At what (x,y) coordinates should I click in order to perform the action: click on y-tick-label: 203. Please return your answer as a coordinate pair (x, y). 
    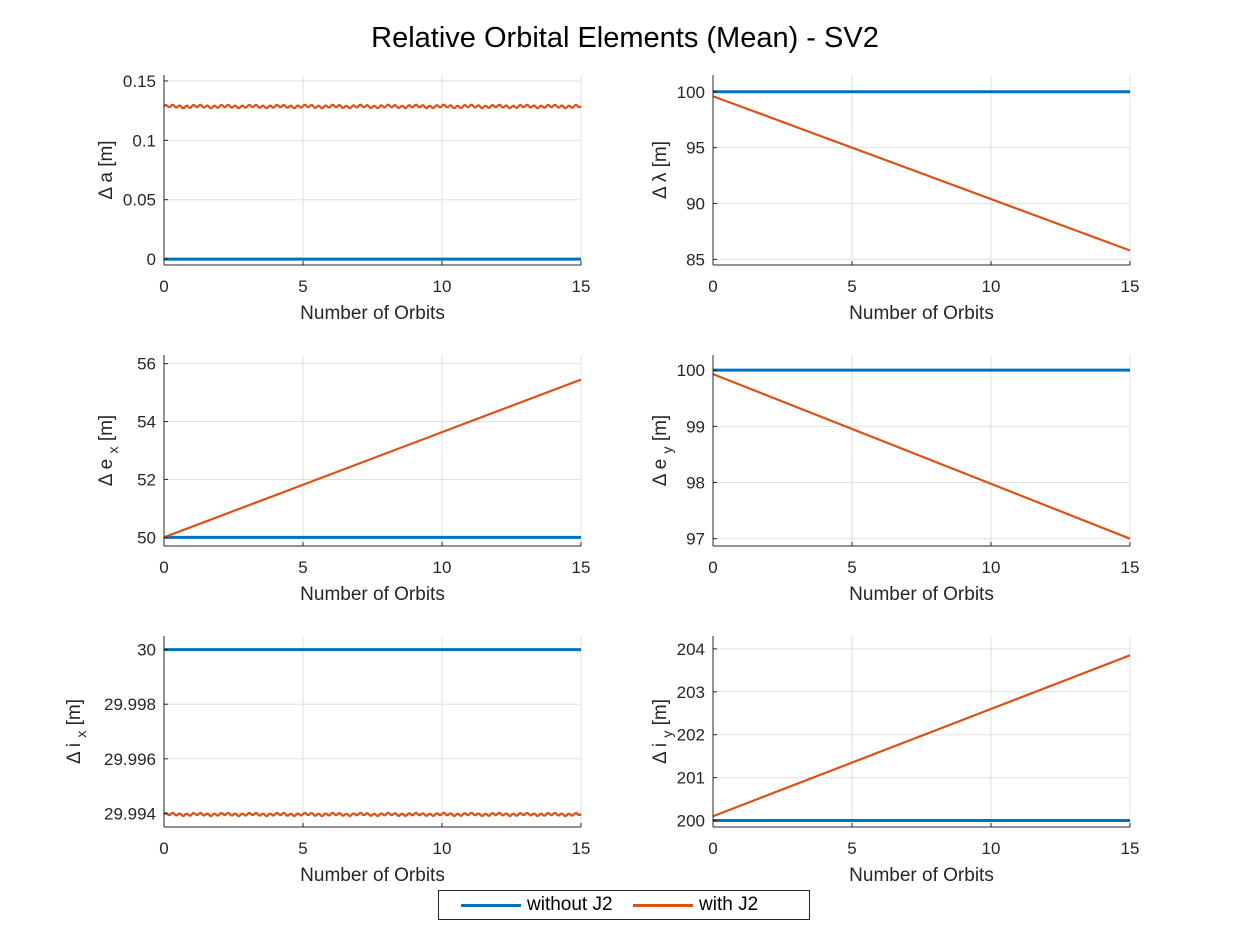
    Looking at the image, I should click on (691, 692).